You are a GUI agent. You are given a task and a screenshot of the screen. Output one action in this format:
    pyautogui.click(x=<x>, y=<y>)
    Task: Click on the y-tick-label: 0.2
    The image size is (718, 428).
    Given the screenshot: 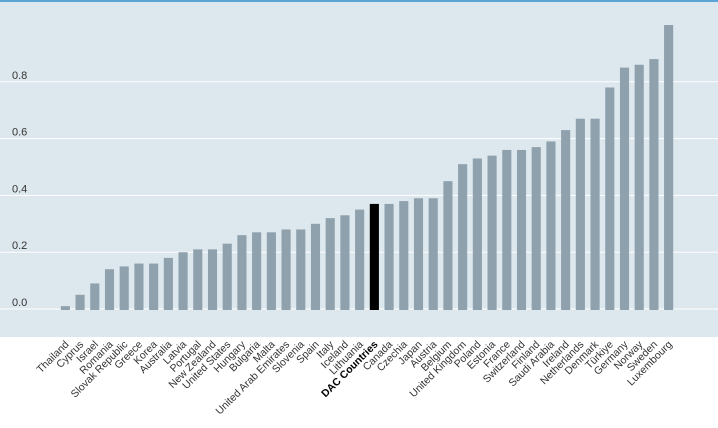 What is the action you would take?
    pyautogui.click(x=19, y=246)
    